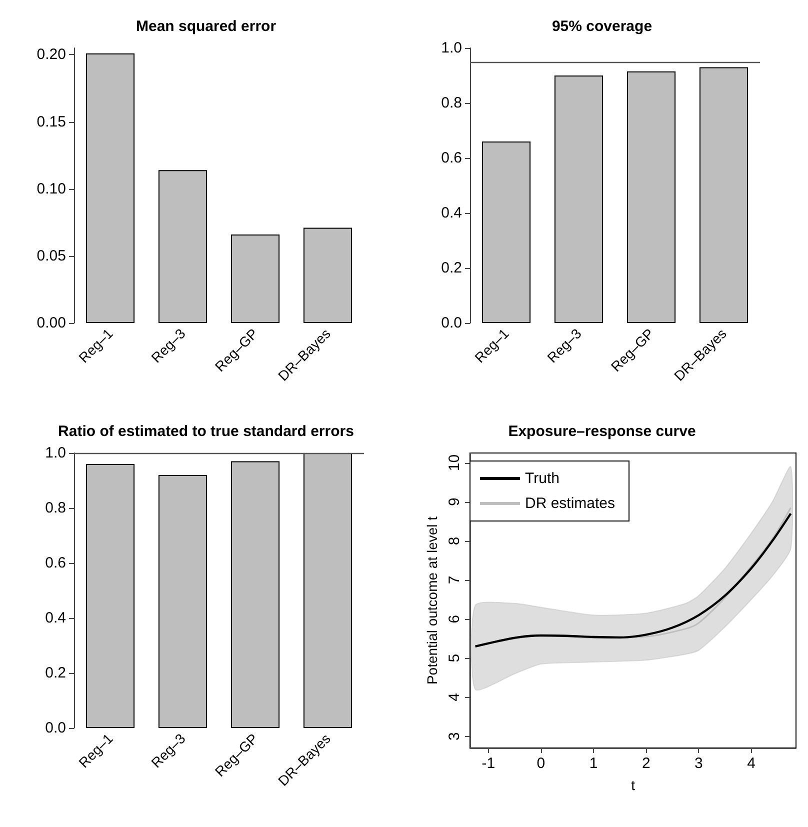 The height and width of the screenshot is (827, 808). Describe the element at coordinates (206, 431) in the screenshot. I see `chart-title: Ratio of estimated to true standard errors` at that location.